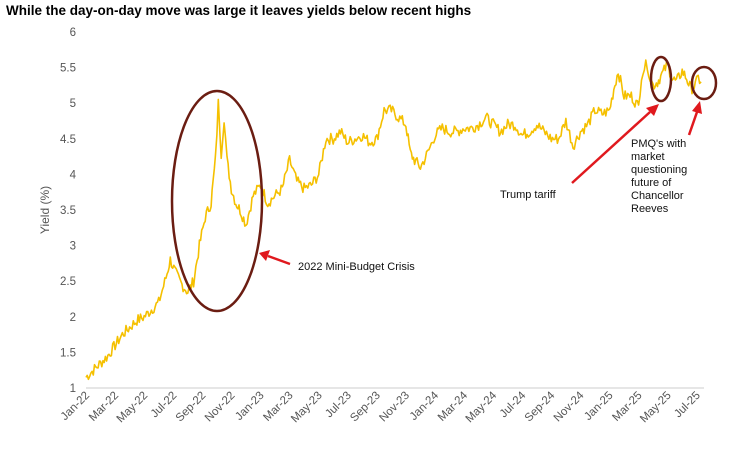  I want to click on y-tick-label: 3.5, so click(68, 211).